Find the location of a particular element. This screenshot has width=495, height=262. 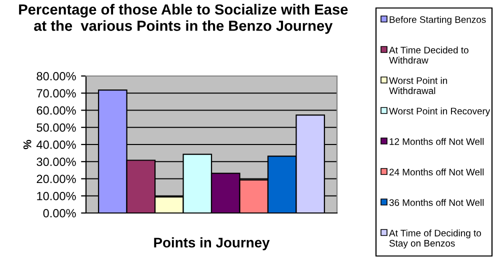

legend-label: 12 Months off Not Well is located at coordinates (437, 141).